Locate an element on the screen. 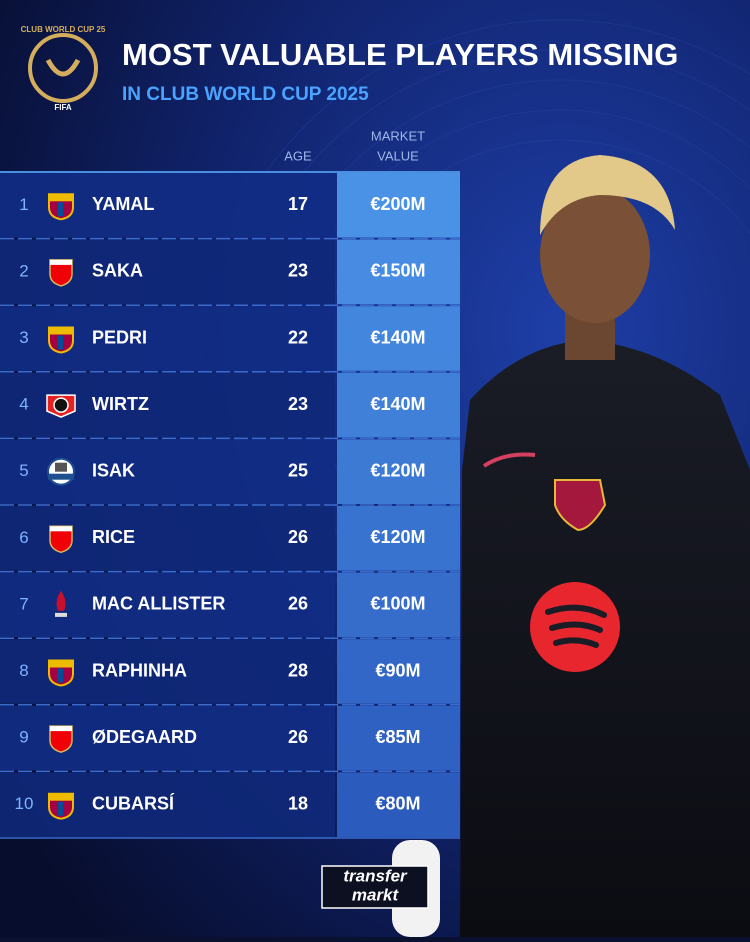 The height and width of the screenshot is (942, 750). table-row: 7 MAC ALLISTER 26 €100M is located at coordinates (230, 605).